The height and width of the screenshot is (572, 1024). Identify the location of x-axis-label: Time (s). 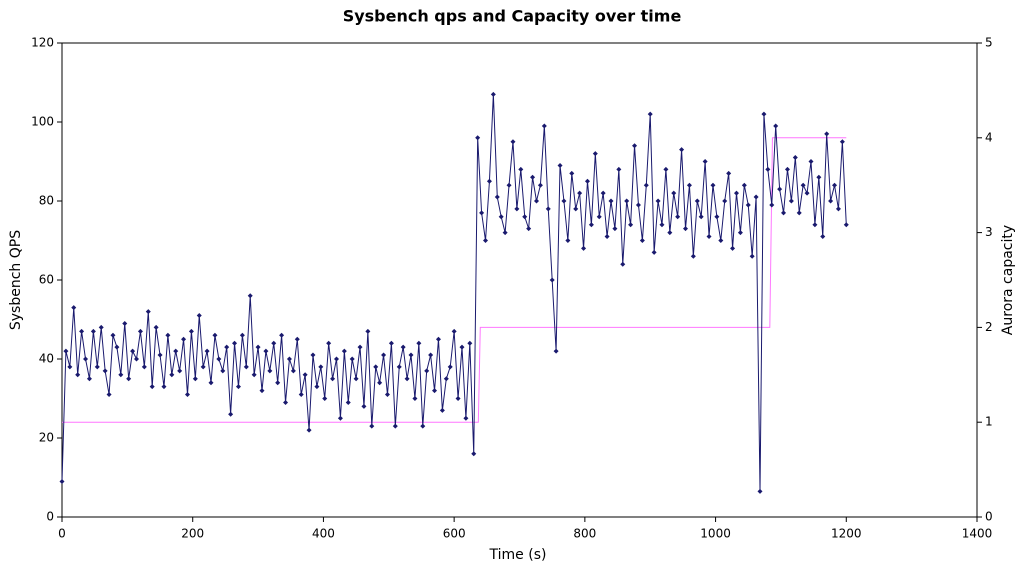
(518, 555).